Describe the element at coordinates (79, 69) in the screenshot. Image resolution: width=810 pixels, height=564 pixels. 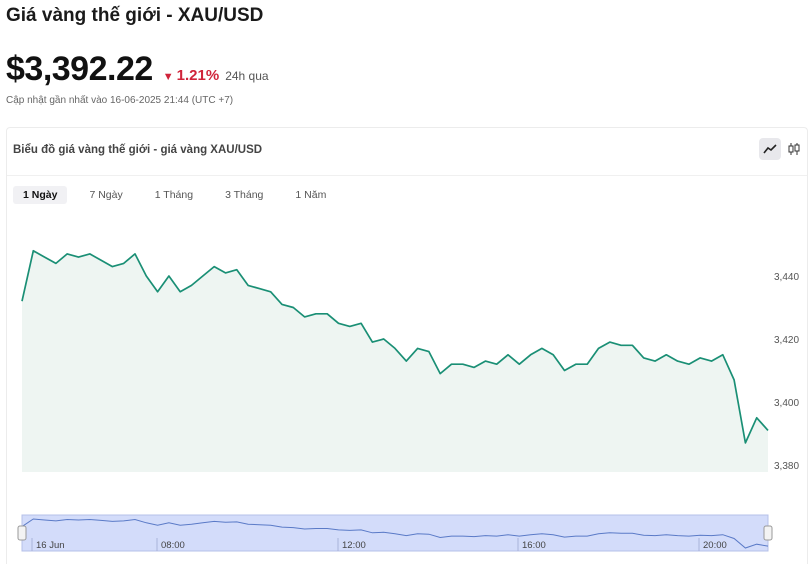
I see `current-price: $3,392.22` at that location.